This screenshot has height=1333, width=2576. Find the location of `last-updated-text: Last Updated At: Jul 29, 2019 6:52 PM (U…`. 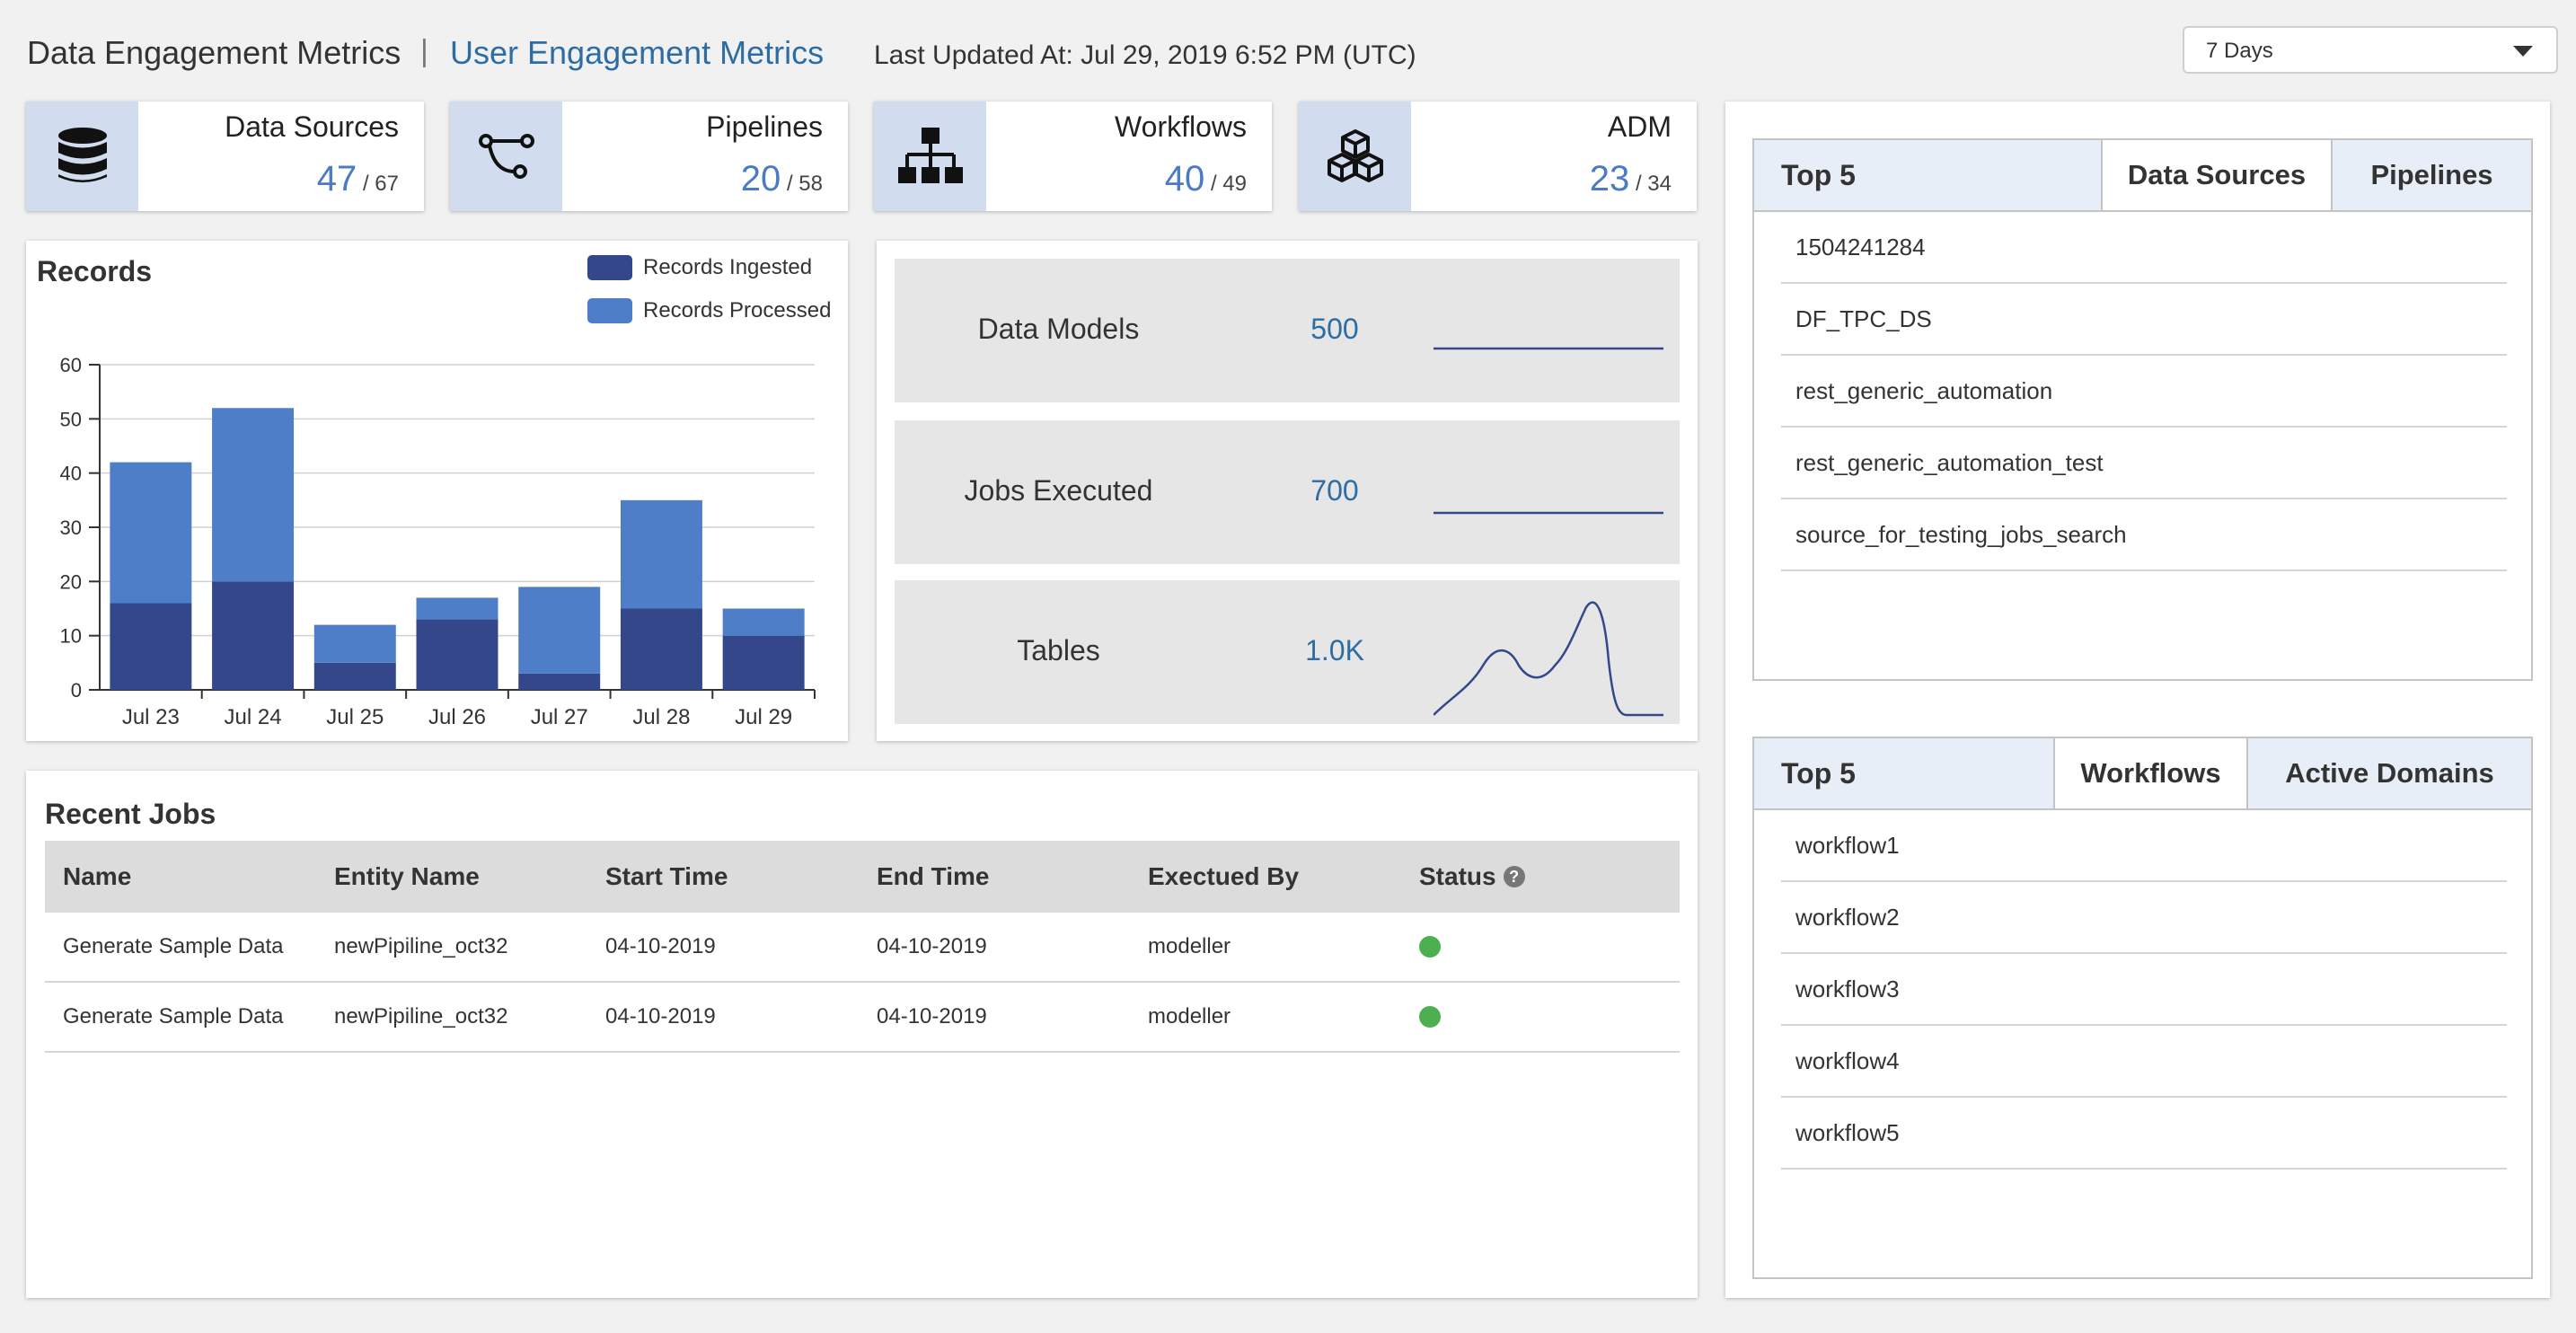

last-updated-text: Last Updated At: Jul 29, 2019 6:52 PM (U… is located at coordinates (1145, 55).